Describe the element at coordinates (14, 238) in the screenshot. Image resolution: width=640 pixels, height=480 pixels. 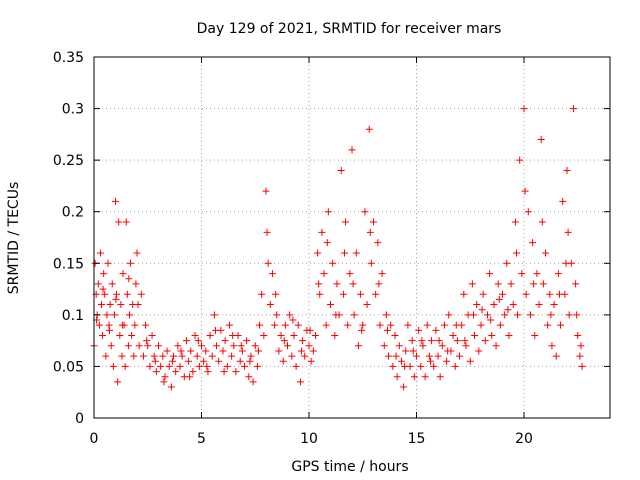
I see `y-axis-label: SRMTID / TECUs` at that location.